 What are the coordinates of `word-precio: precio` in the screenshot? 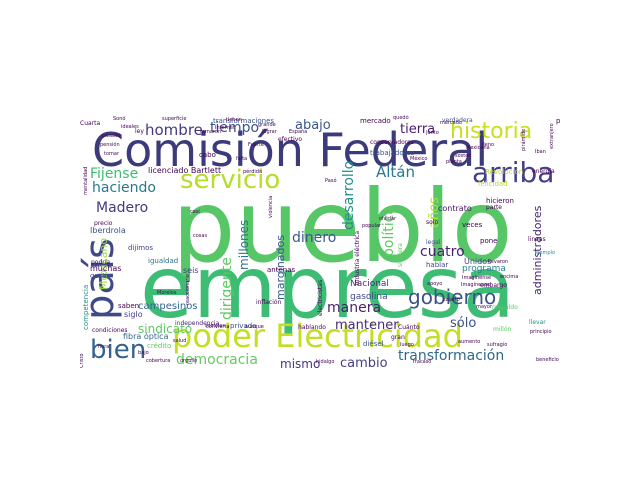 It's located at (103, 223).